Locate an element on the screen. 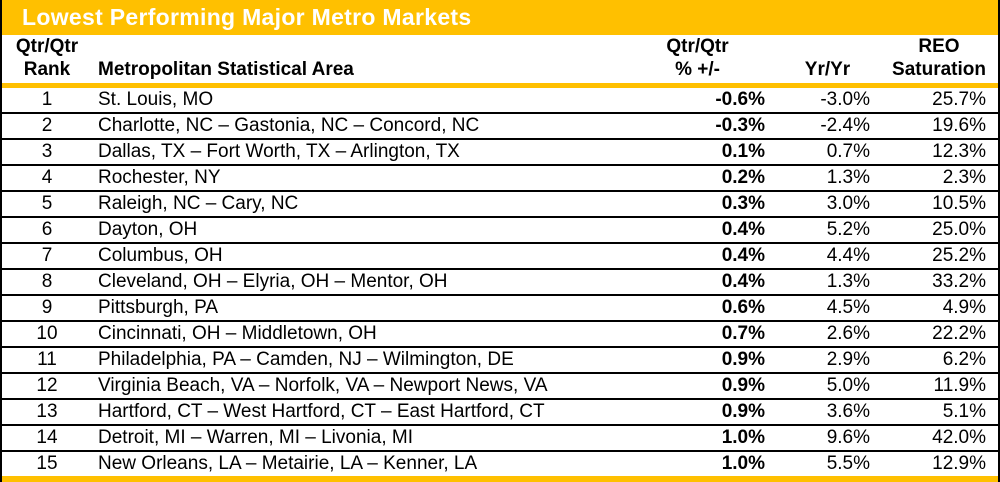 Image resolution: width=1000 pixels, height=482 pixels. reo-cell: 12.9% is located at coordinates (939, 463).